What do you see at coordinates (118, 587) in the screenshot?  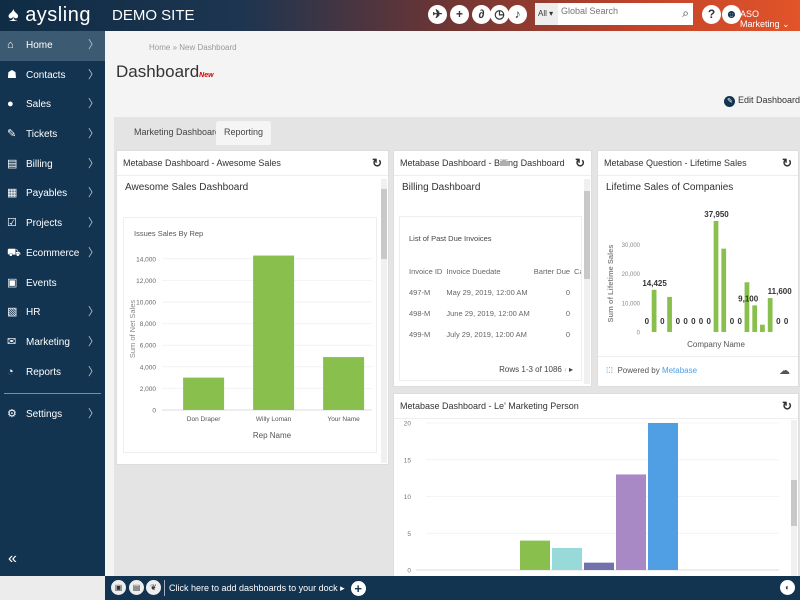 I see `dock-dashboard-icon: ▣` at bounding box center [118, 587].